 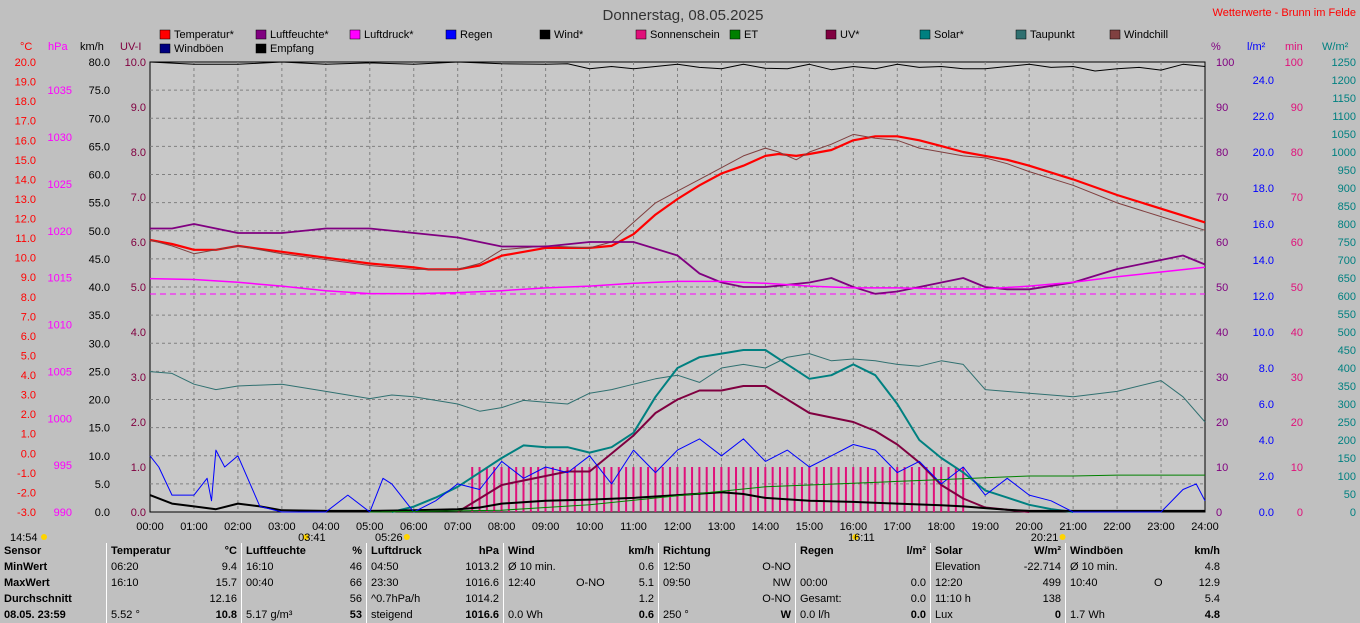 What do you see at coordinates (99, 288) in the screenshot?
I see `wind-axis-tick: 40.0` at bounding box center [99, 288].